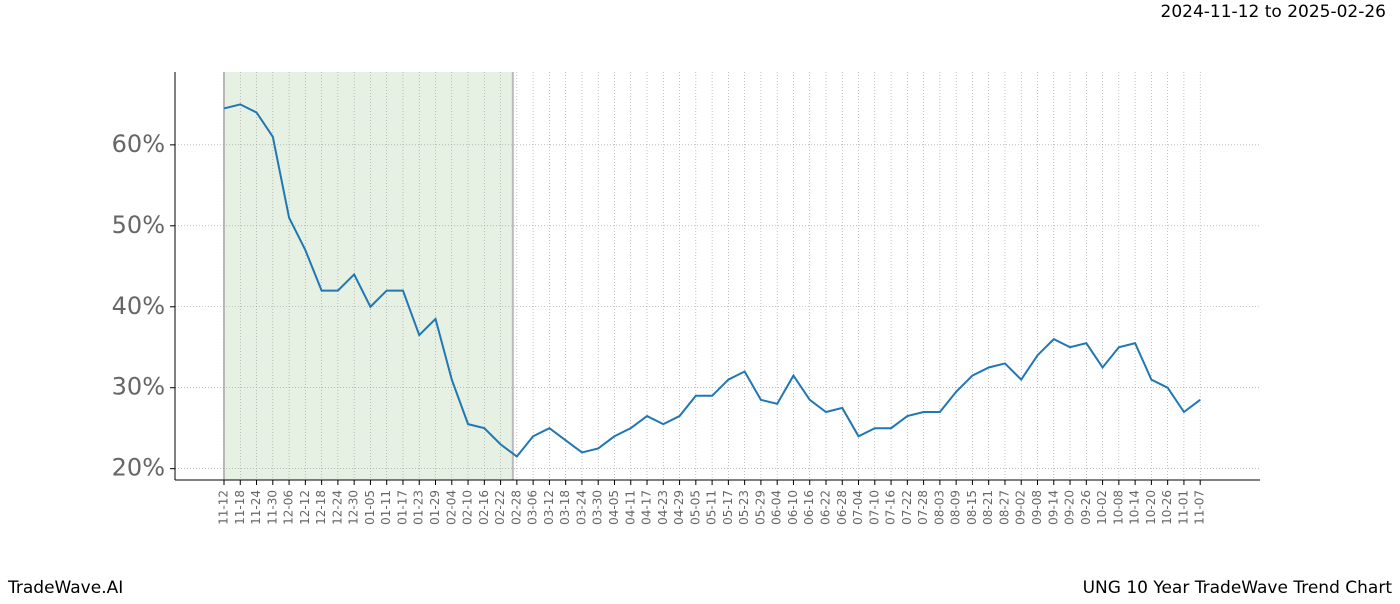 The height and width of the screenshot is (604, 1400). I want to click on x-tick-label: 05-05, so click(695, 507).